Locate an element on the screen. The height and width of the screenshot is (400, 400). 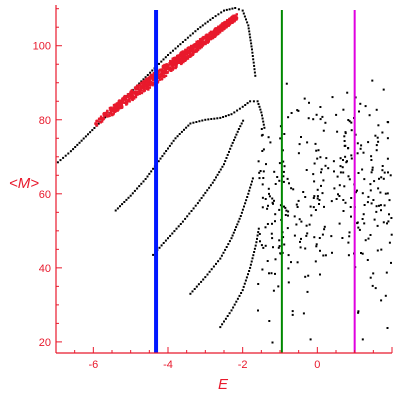
y-tick-label: 20 is located at coordinates (45, 343).